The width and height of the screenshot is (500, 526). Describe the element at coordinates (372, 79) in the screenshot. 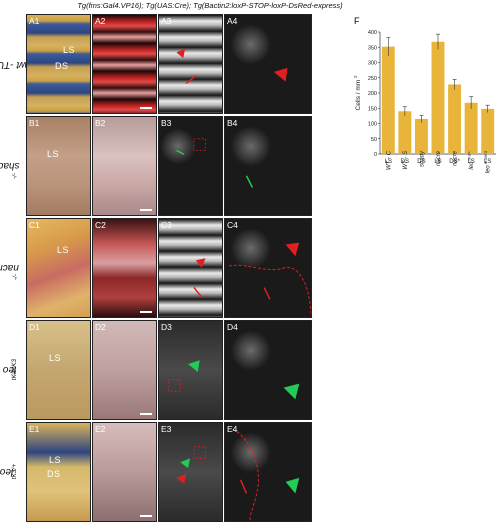

I see `y-tick-label: 250` at that location.